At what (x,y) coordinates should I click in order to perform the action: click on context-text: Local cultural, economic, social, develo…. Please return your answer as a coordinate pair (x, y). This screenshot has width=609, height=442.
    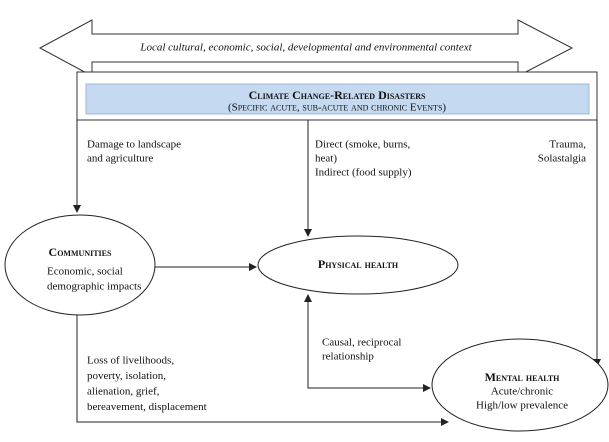
    Looking at the image, I should click on (305, 48).